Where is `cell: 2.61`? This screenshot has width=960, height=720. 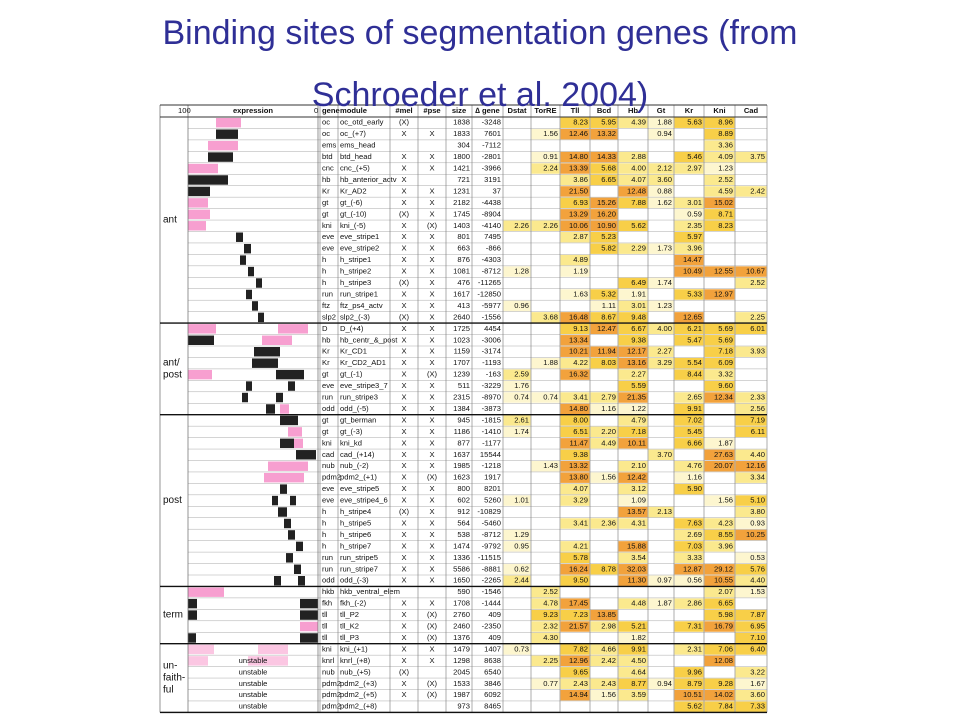 cell: 2.61 is located at coordinates (521, 419).